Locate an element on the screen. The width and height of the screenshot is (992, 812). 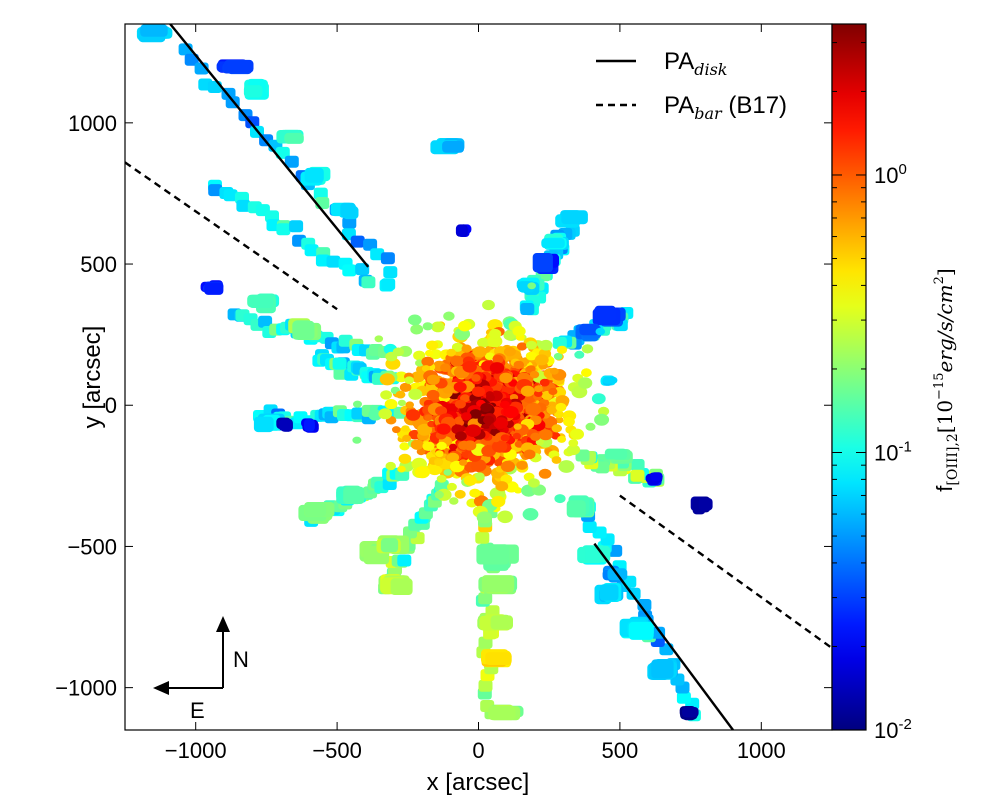
compass-east-arrow-icon is located at coordinates (161, 688).